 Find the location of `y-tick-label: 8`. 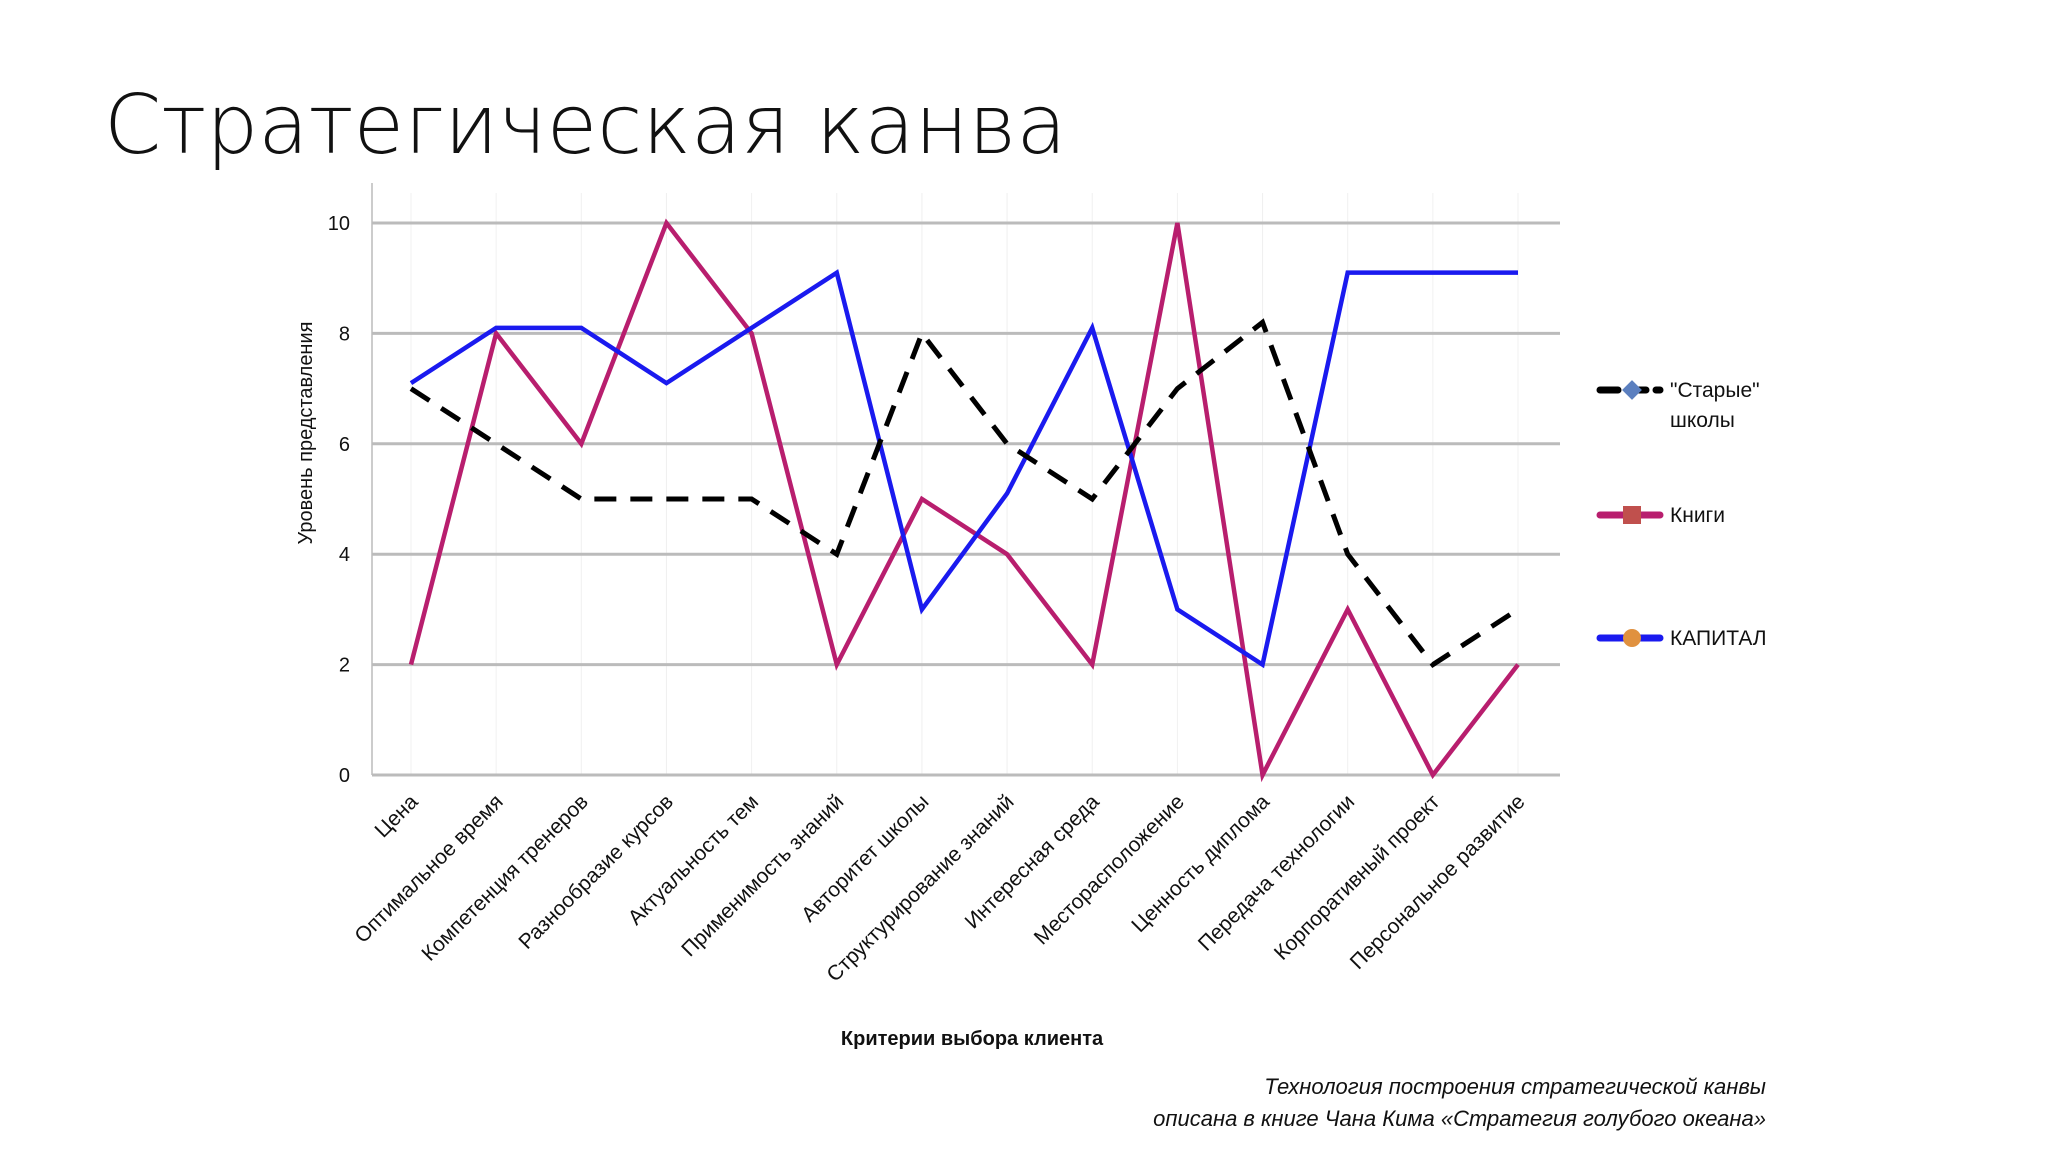

y-tick-label: 8 is located at coordinates (344, 334).